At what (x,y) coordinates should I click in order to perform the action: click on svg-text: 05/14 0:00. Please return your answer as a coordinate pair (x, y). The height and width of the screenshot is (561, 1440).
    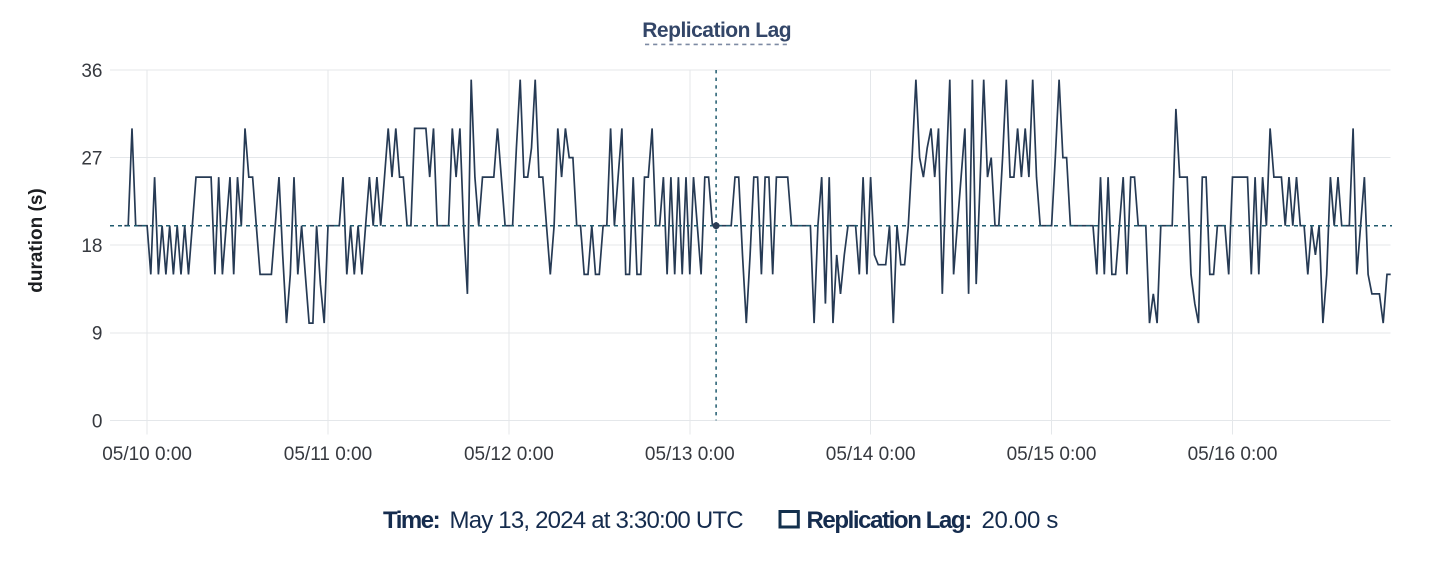
    Looking at the image, I should click on (871, 454).